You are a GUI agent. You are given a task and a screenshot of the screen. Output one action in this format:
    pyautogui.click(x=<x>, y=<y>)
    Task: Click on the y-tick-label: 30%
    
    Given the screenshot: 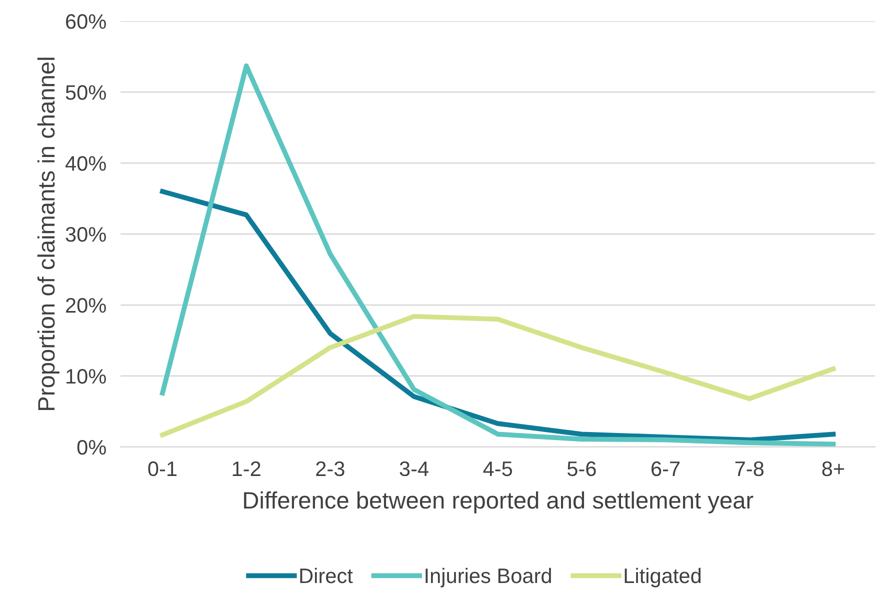 What is the action you would take?
    pyautogui.click(x=86, y=234)
    